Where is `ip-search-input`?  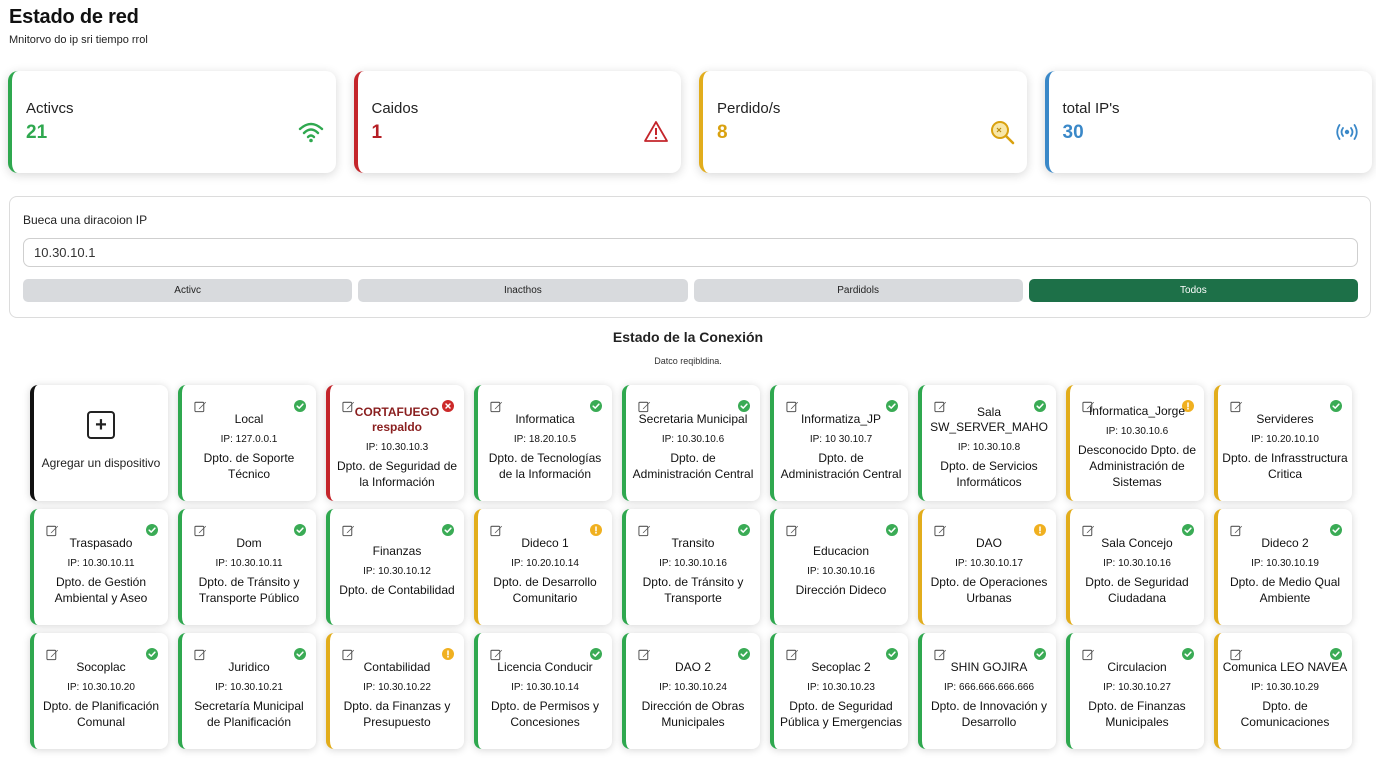 ip-search-input is located at coordinates (690, 252).